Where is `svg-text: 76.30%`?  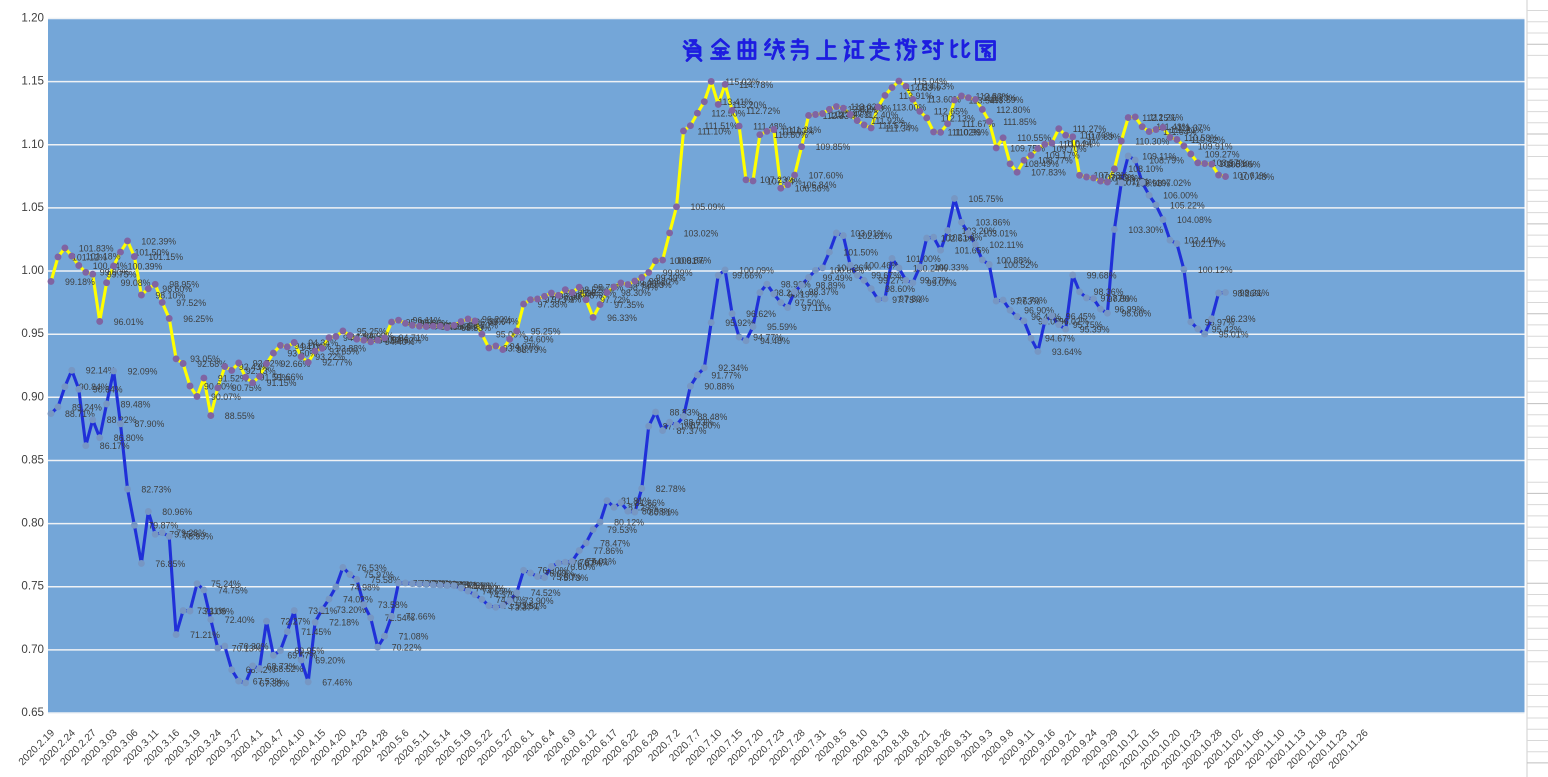
svg-text: 76.30% is located at coordinates (553, 571).